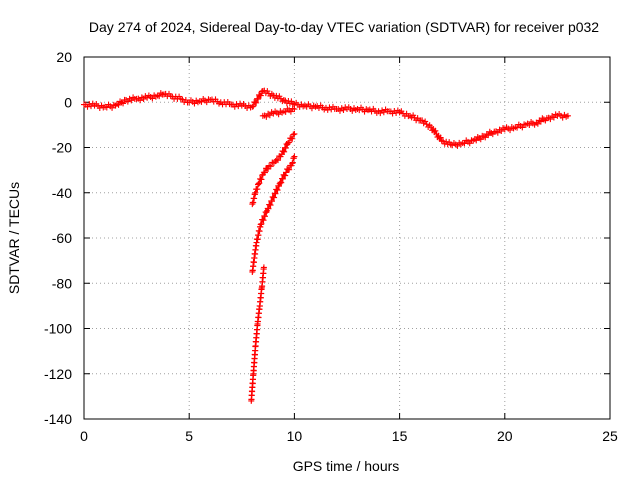 This screenshot has height=480, width=640. I want to click on y-tick-label: -20, so click(62, 148).